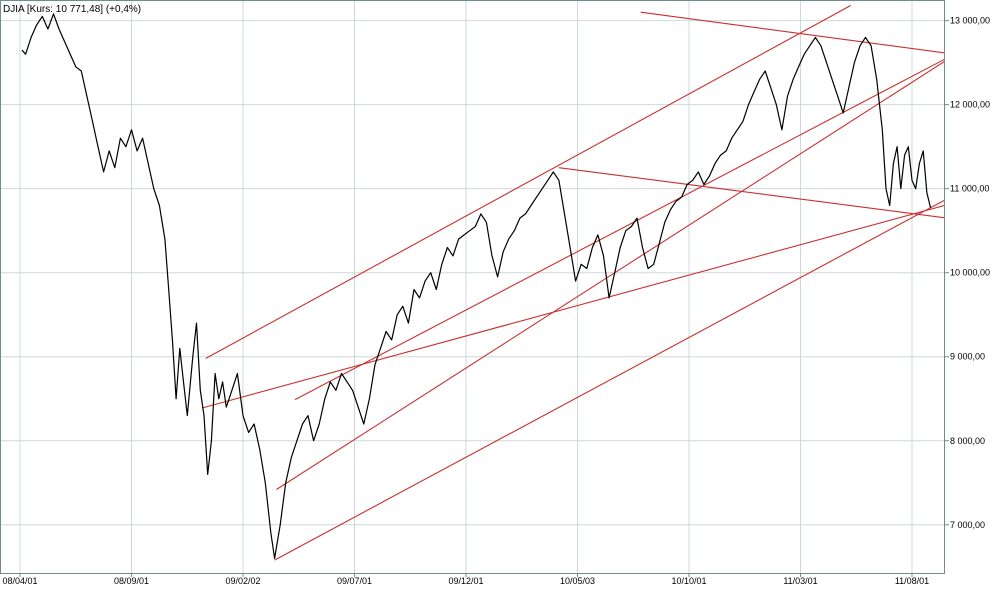 Image resolution: width=997 pixels, height=592 pixels. What do you see at coordinates (967, 441) in the screenshot?
I see `y-tick-label: 8 000,00` at bounding box center [967, 441].